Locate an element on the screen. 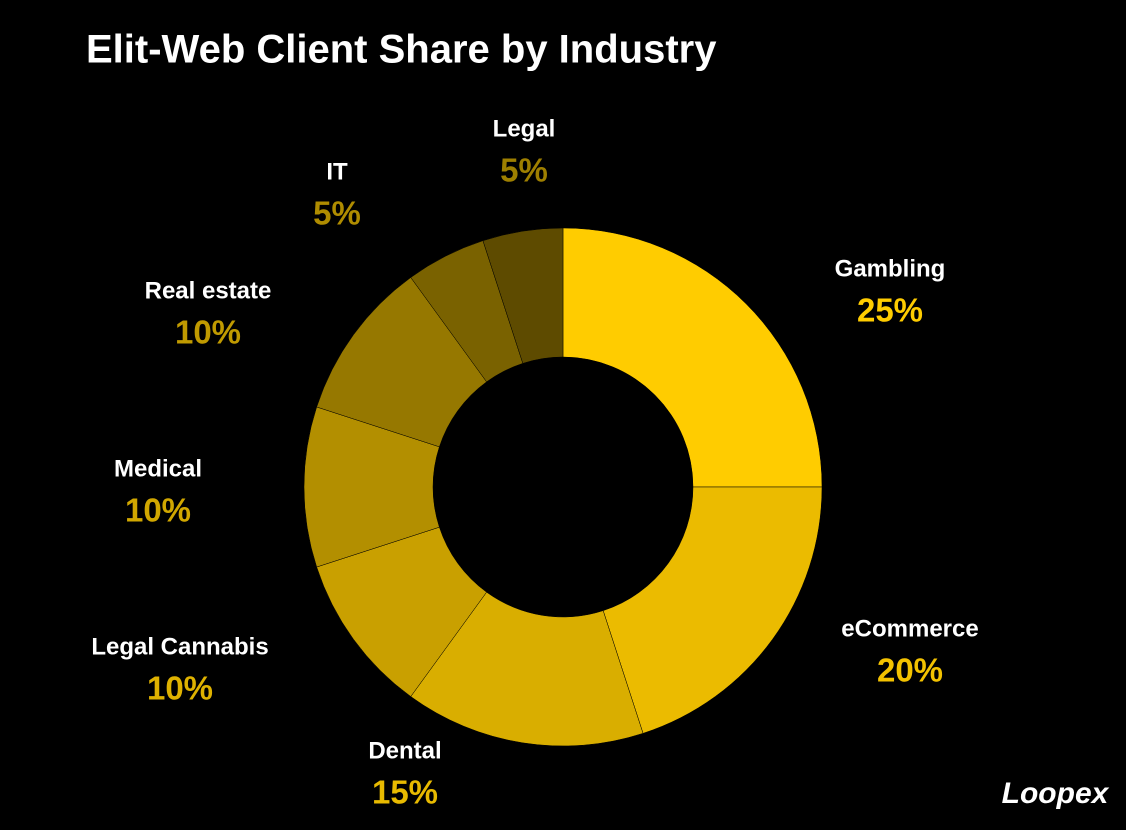 This screenshot has height=830, width=1126. slice-label: Dental is located at coordinates (404, 750).